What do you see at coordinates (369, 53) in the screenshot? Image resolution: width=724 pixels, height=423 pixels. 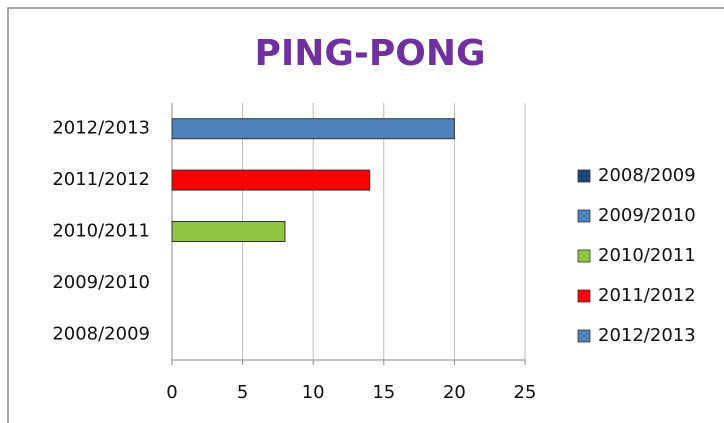 I see `chart-title: PING-PONG` at bounding box center [369, 53].